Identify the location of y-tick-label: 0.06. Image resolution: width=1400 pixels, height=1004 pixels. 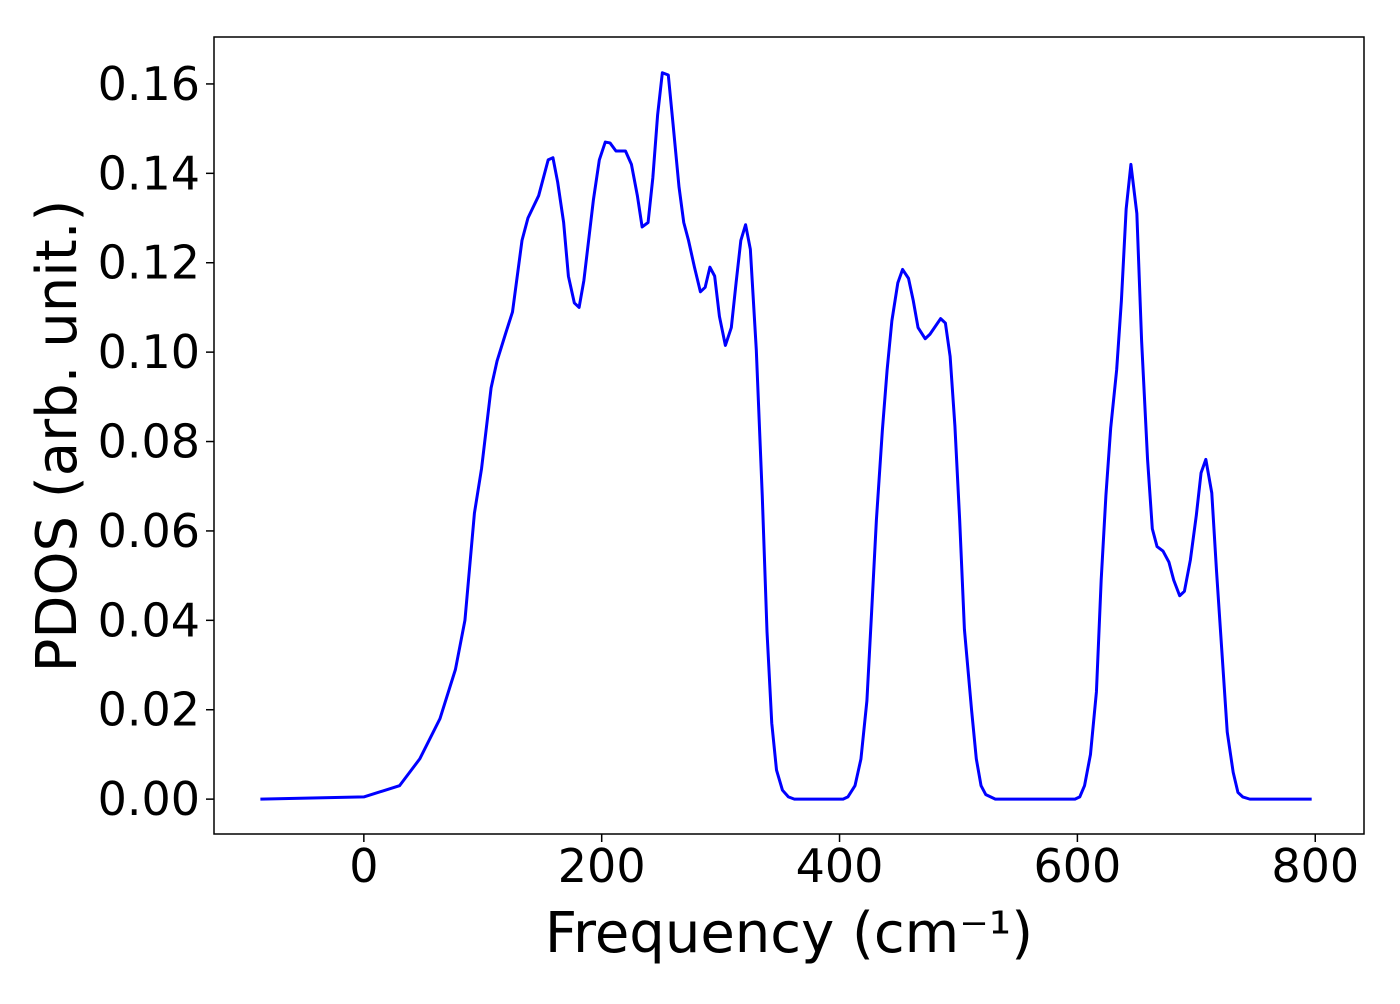
(149, 531).